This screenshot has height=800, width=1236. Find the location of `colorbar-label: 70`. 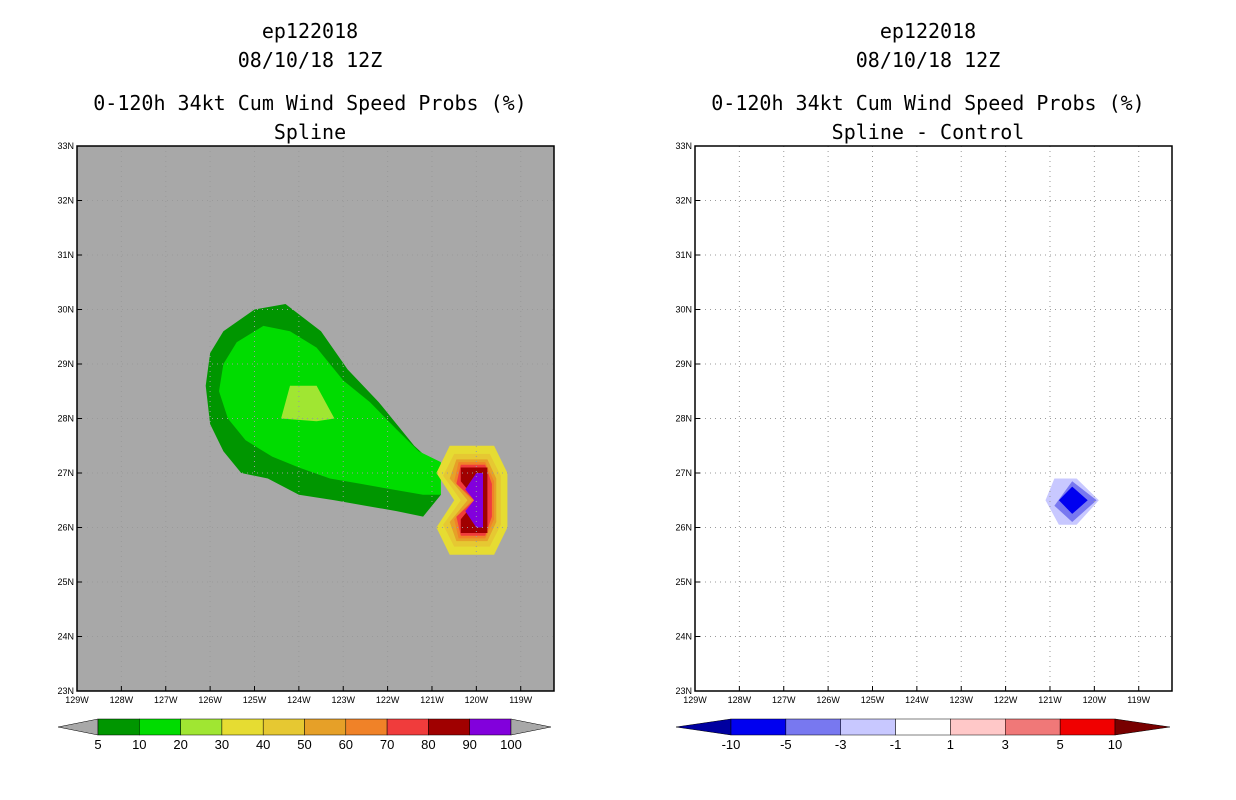

colorbar-label: 70 is located at coordinates (387, 744).